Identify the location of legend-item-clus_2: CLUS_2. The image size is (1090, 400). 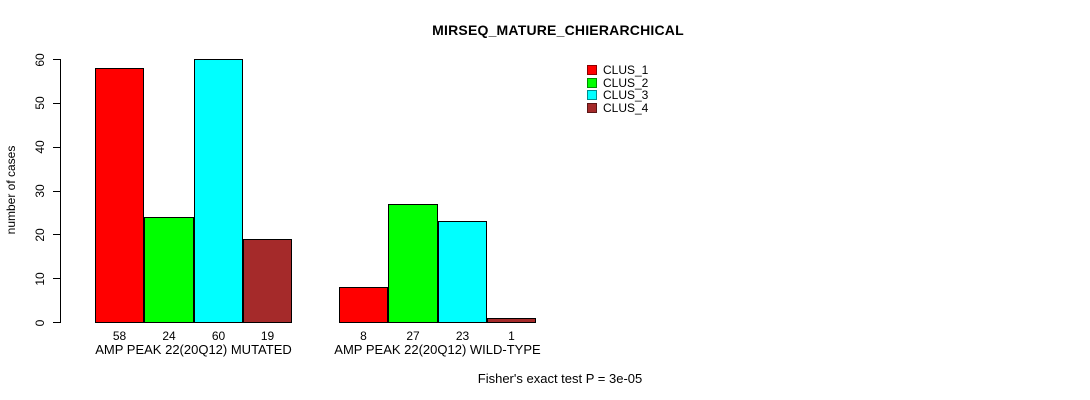
(617, 83).